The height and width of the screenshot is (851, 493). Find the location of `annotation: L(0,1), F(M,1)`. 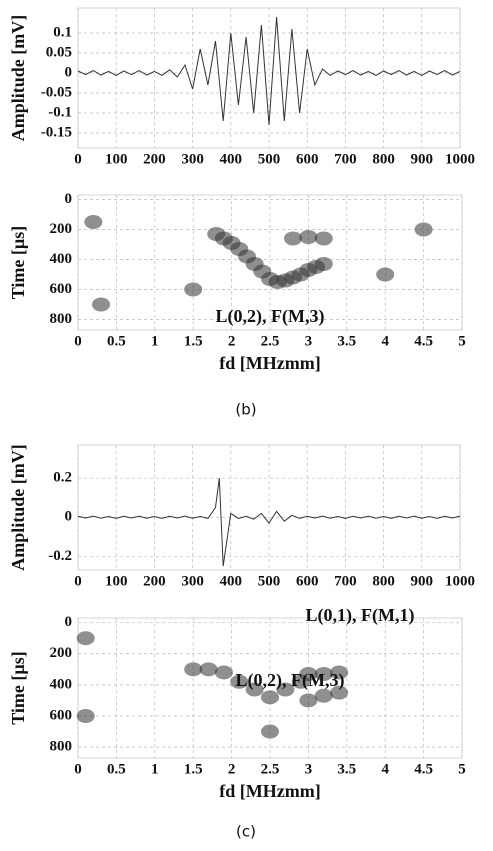

annotation: L(0,1), F(M,1) is located at coordinates (360, 615).